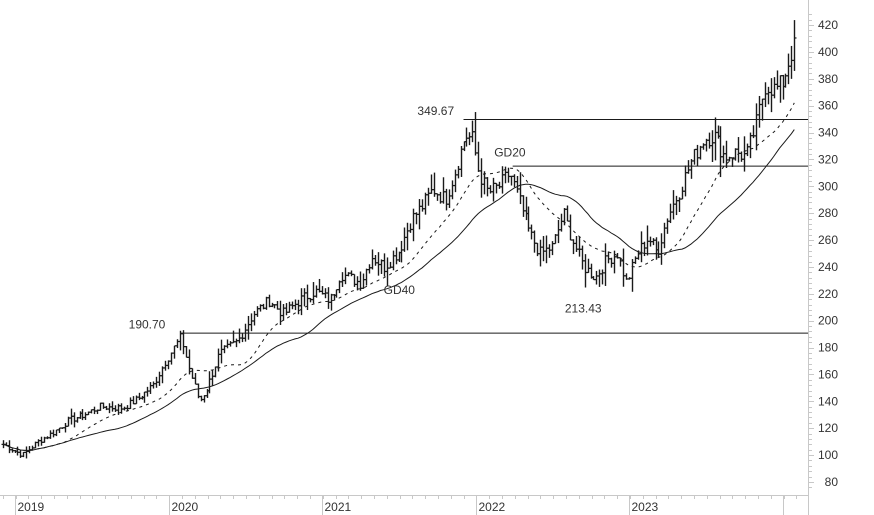 The height and width of the screenshot is (515, 874). I want to click on annotation-213-43: 213.43, so click(583, 309).